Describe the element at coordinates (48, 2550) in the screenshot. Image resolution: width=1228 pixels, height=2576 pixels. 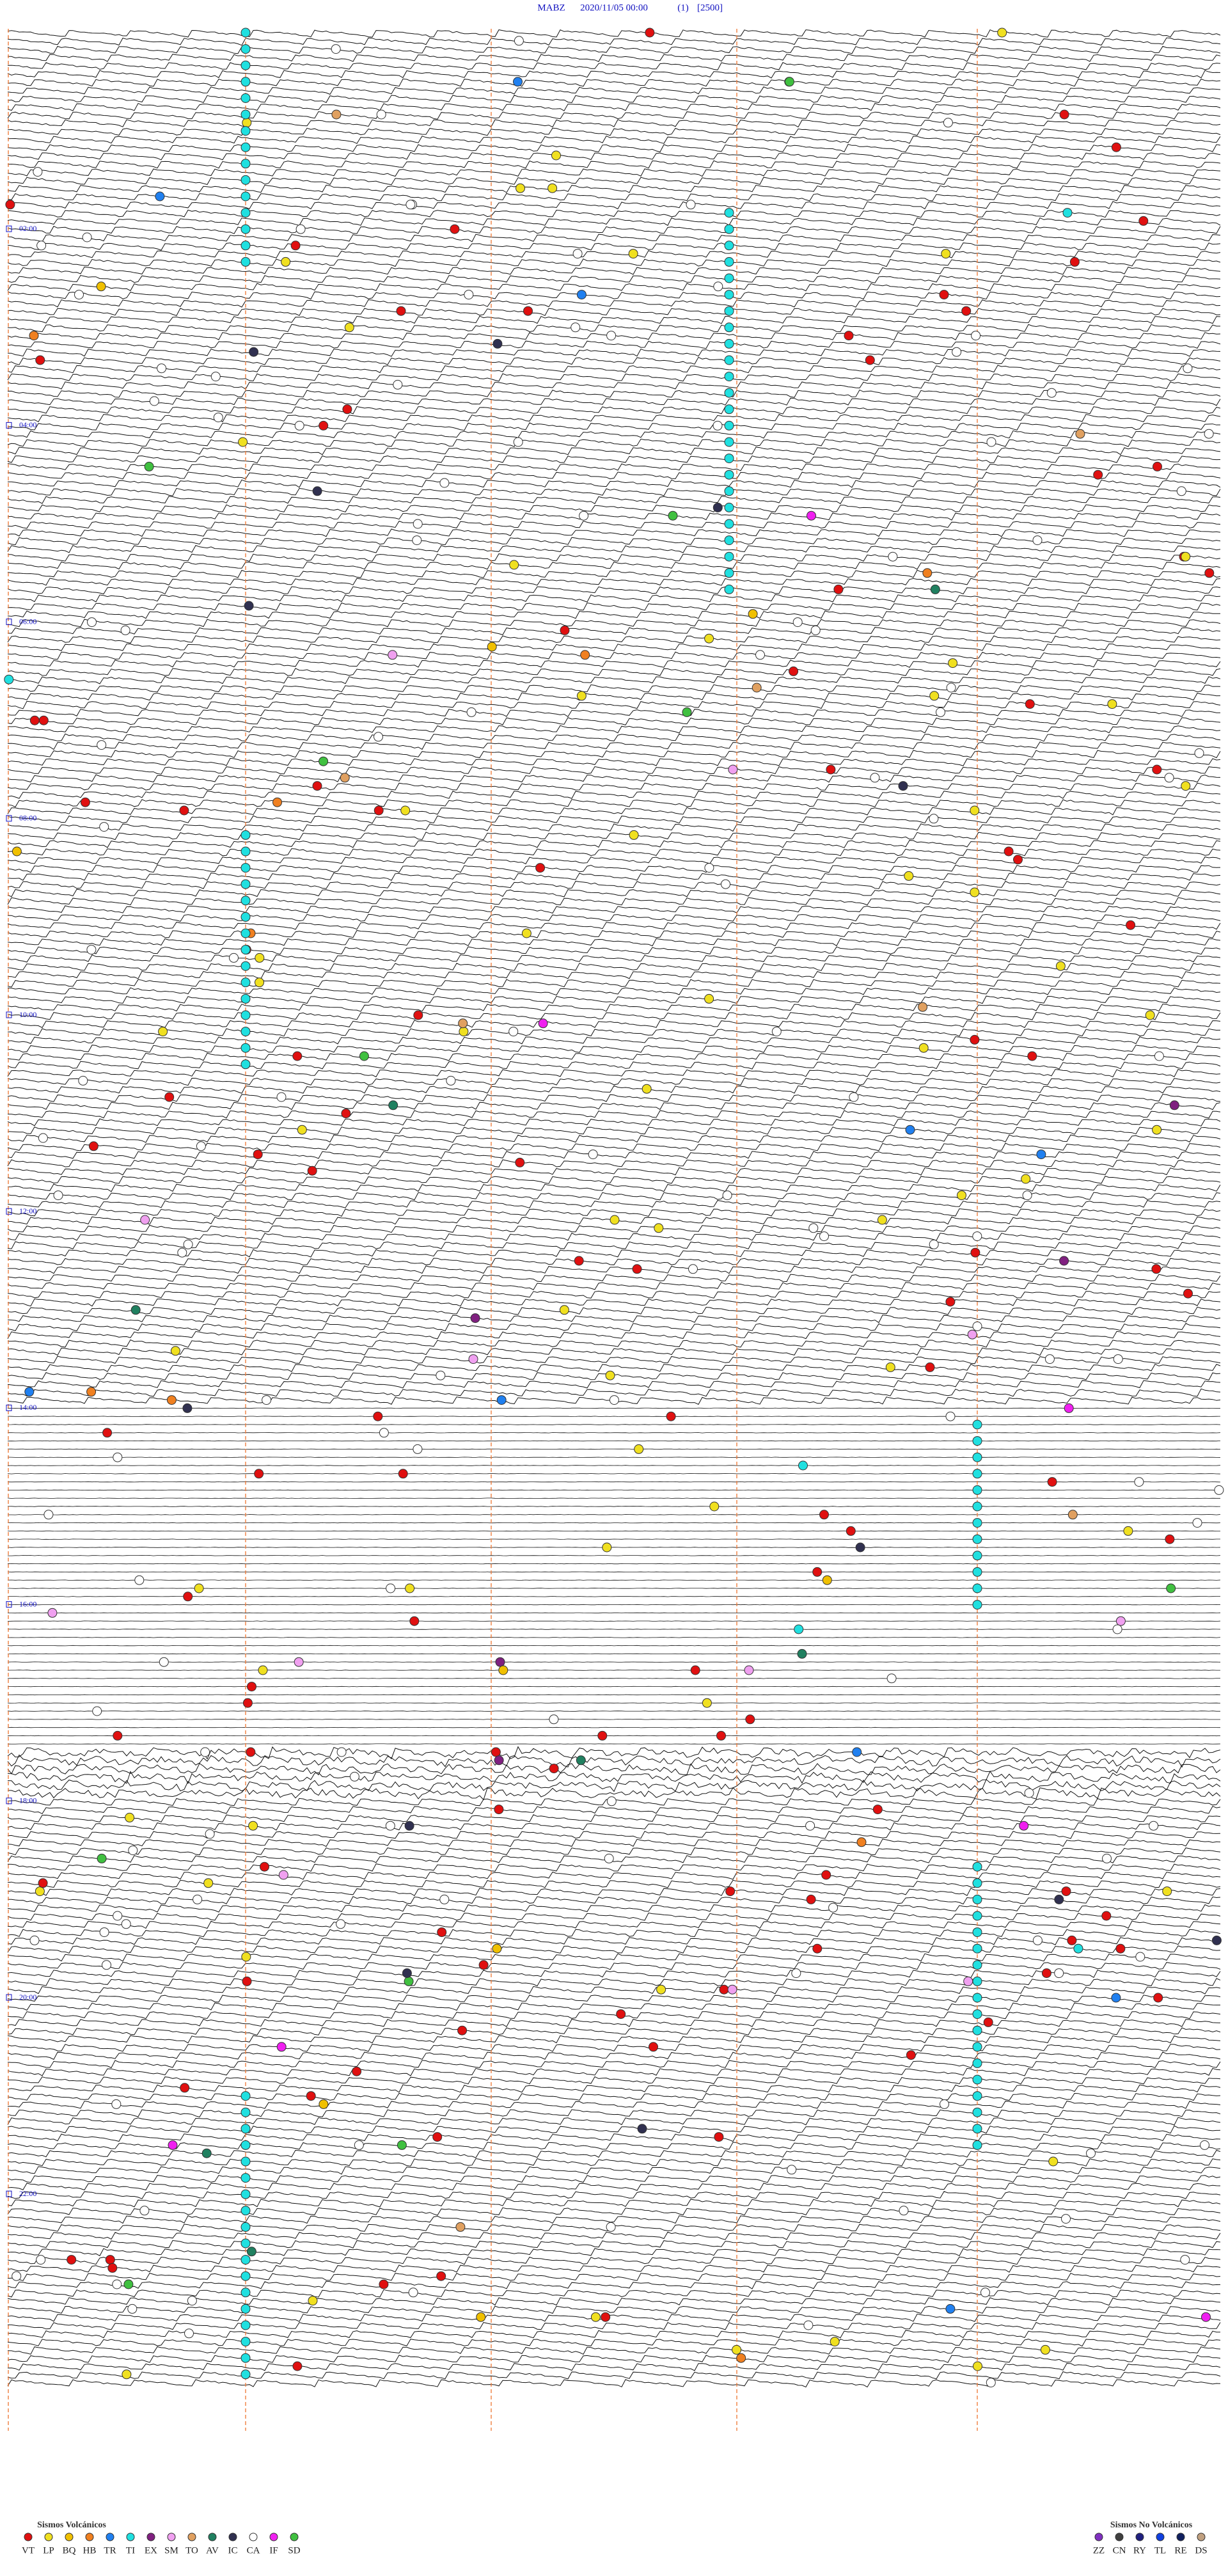
I see `legend-label: LP` at that location.